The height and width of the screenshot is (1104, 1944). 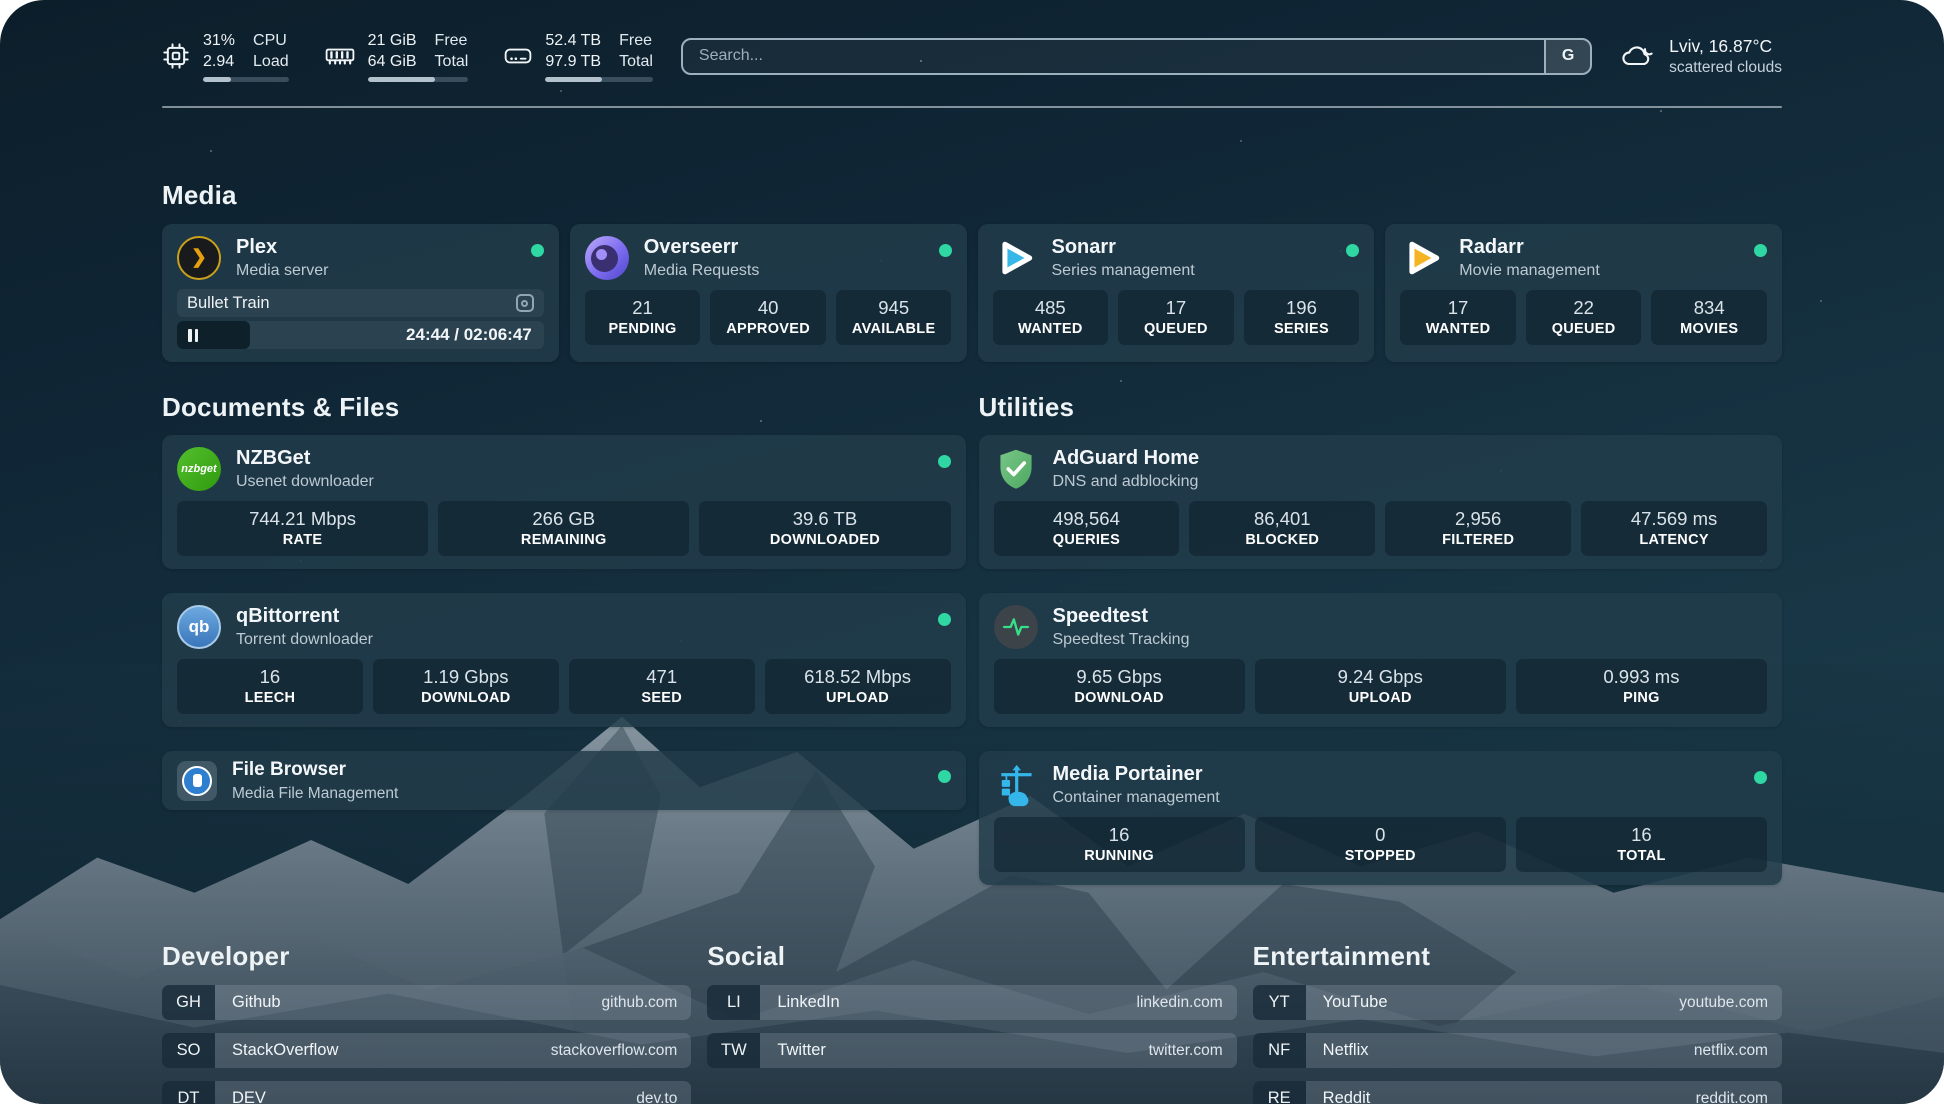 I want to click on cpu-label-1: CPU, so click(x=270, y=40).